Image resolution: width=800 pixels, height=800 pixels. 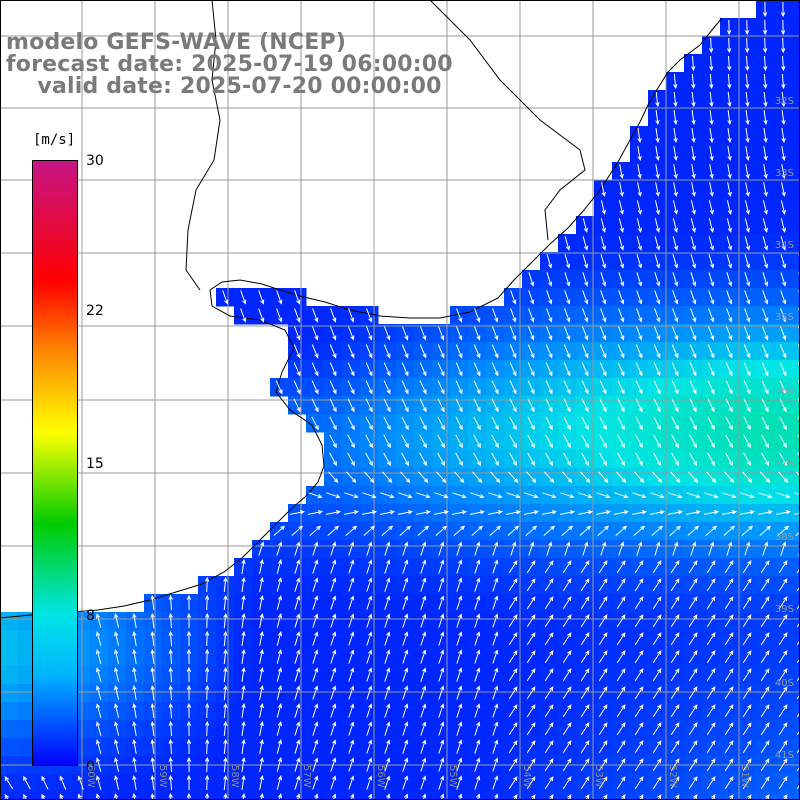 I want to click on lon-label-58w: 58W, so click(x=234, y=776).